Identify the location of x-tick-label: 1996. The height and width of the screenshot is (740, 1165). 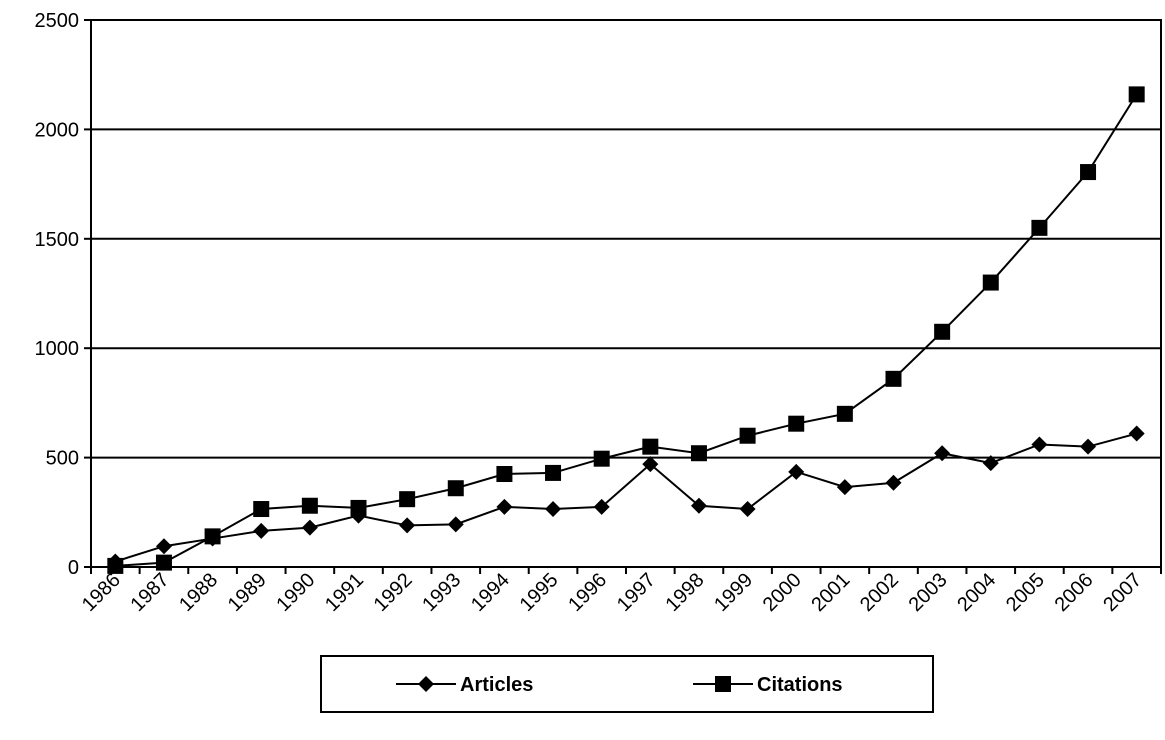
(587, 592).